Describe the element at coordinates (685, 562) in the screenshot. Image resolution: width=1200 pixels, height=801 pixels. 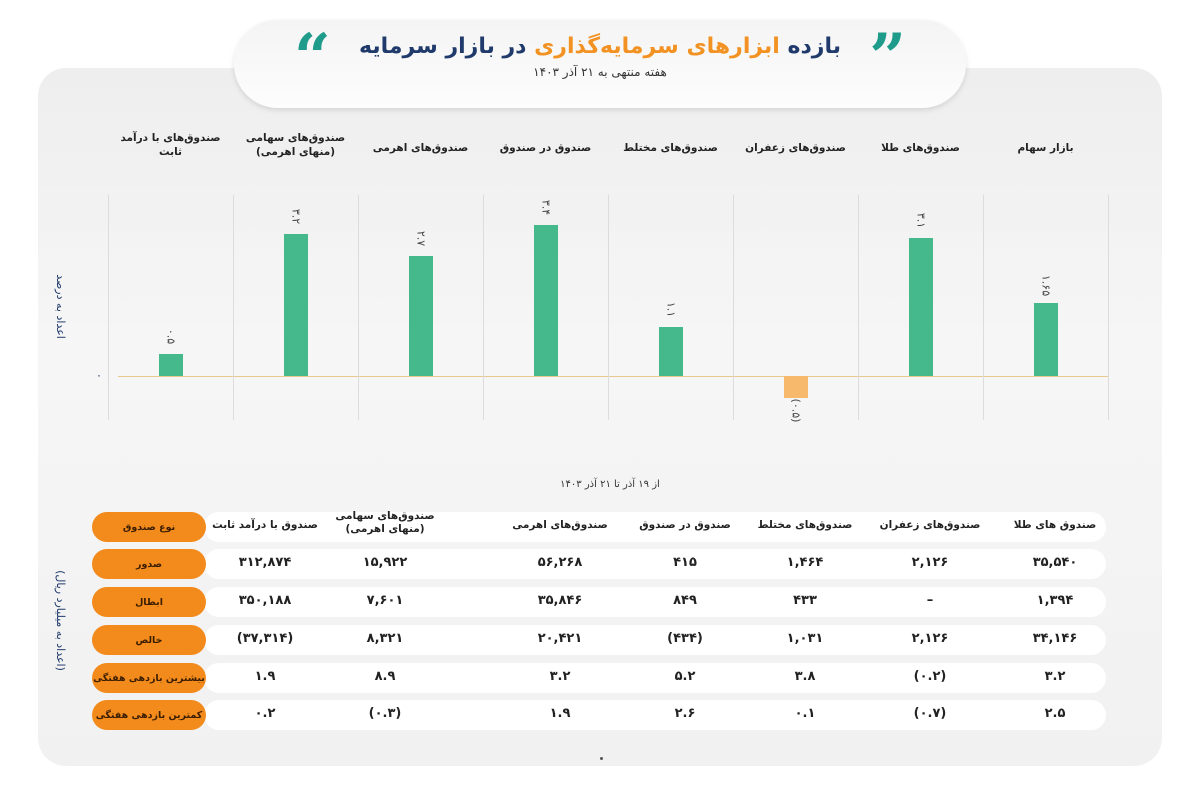
I see `table-cell: ۴۱۵` at that location.